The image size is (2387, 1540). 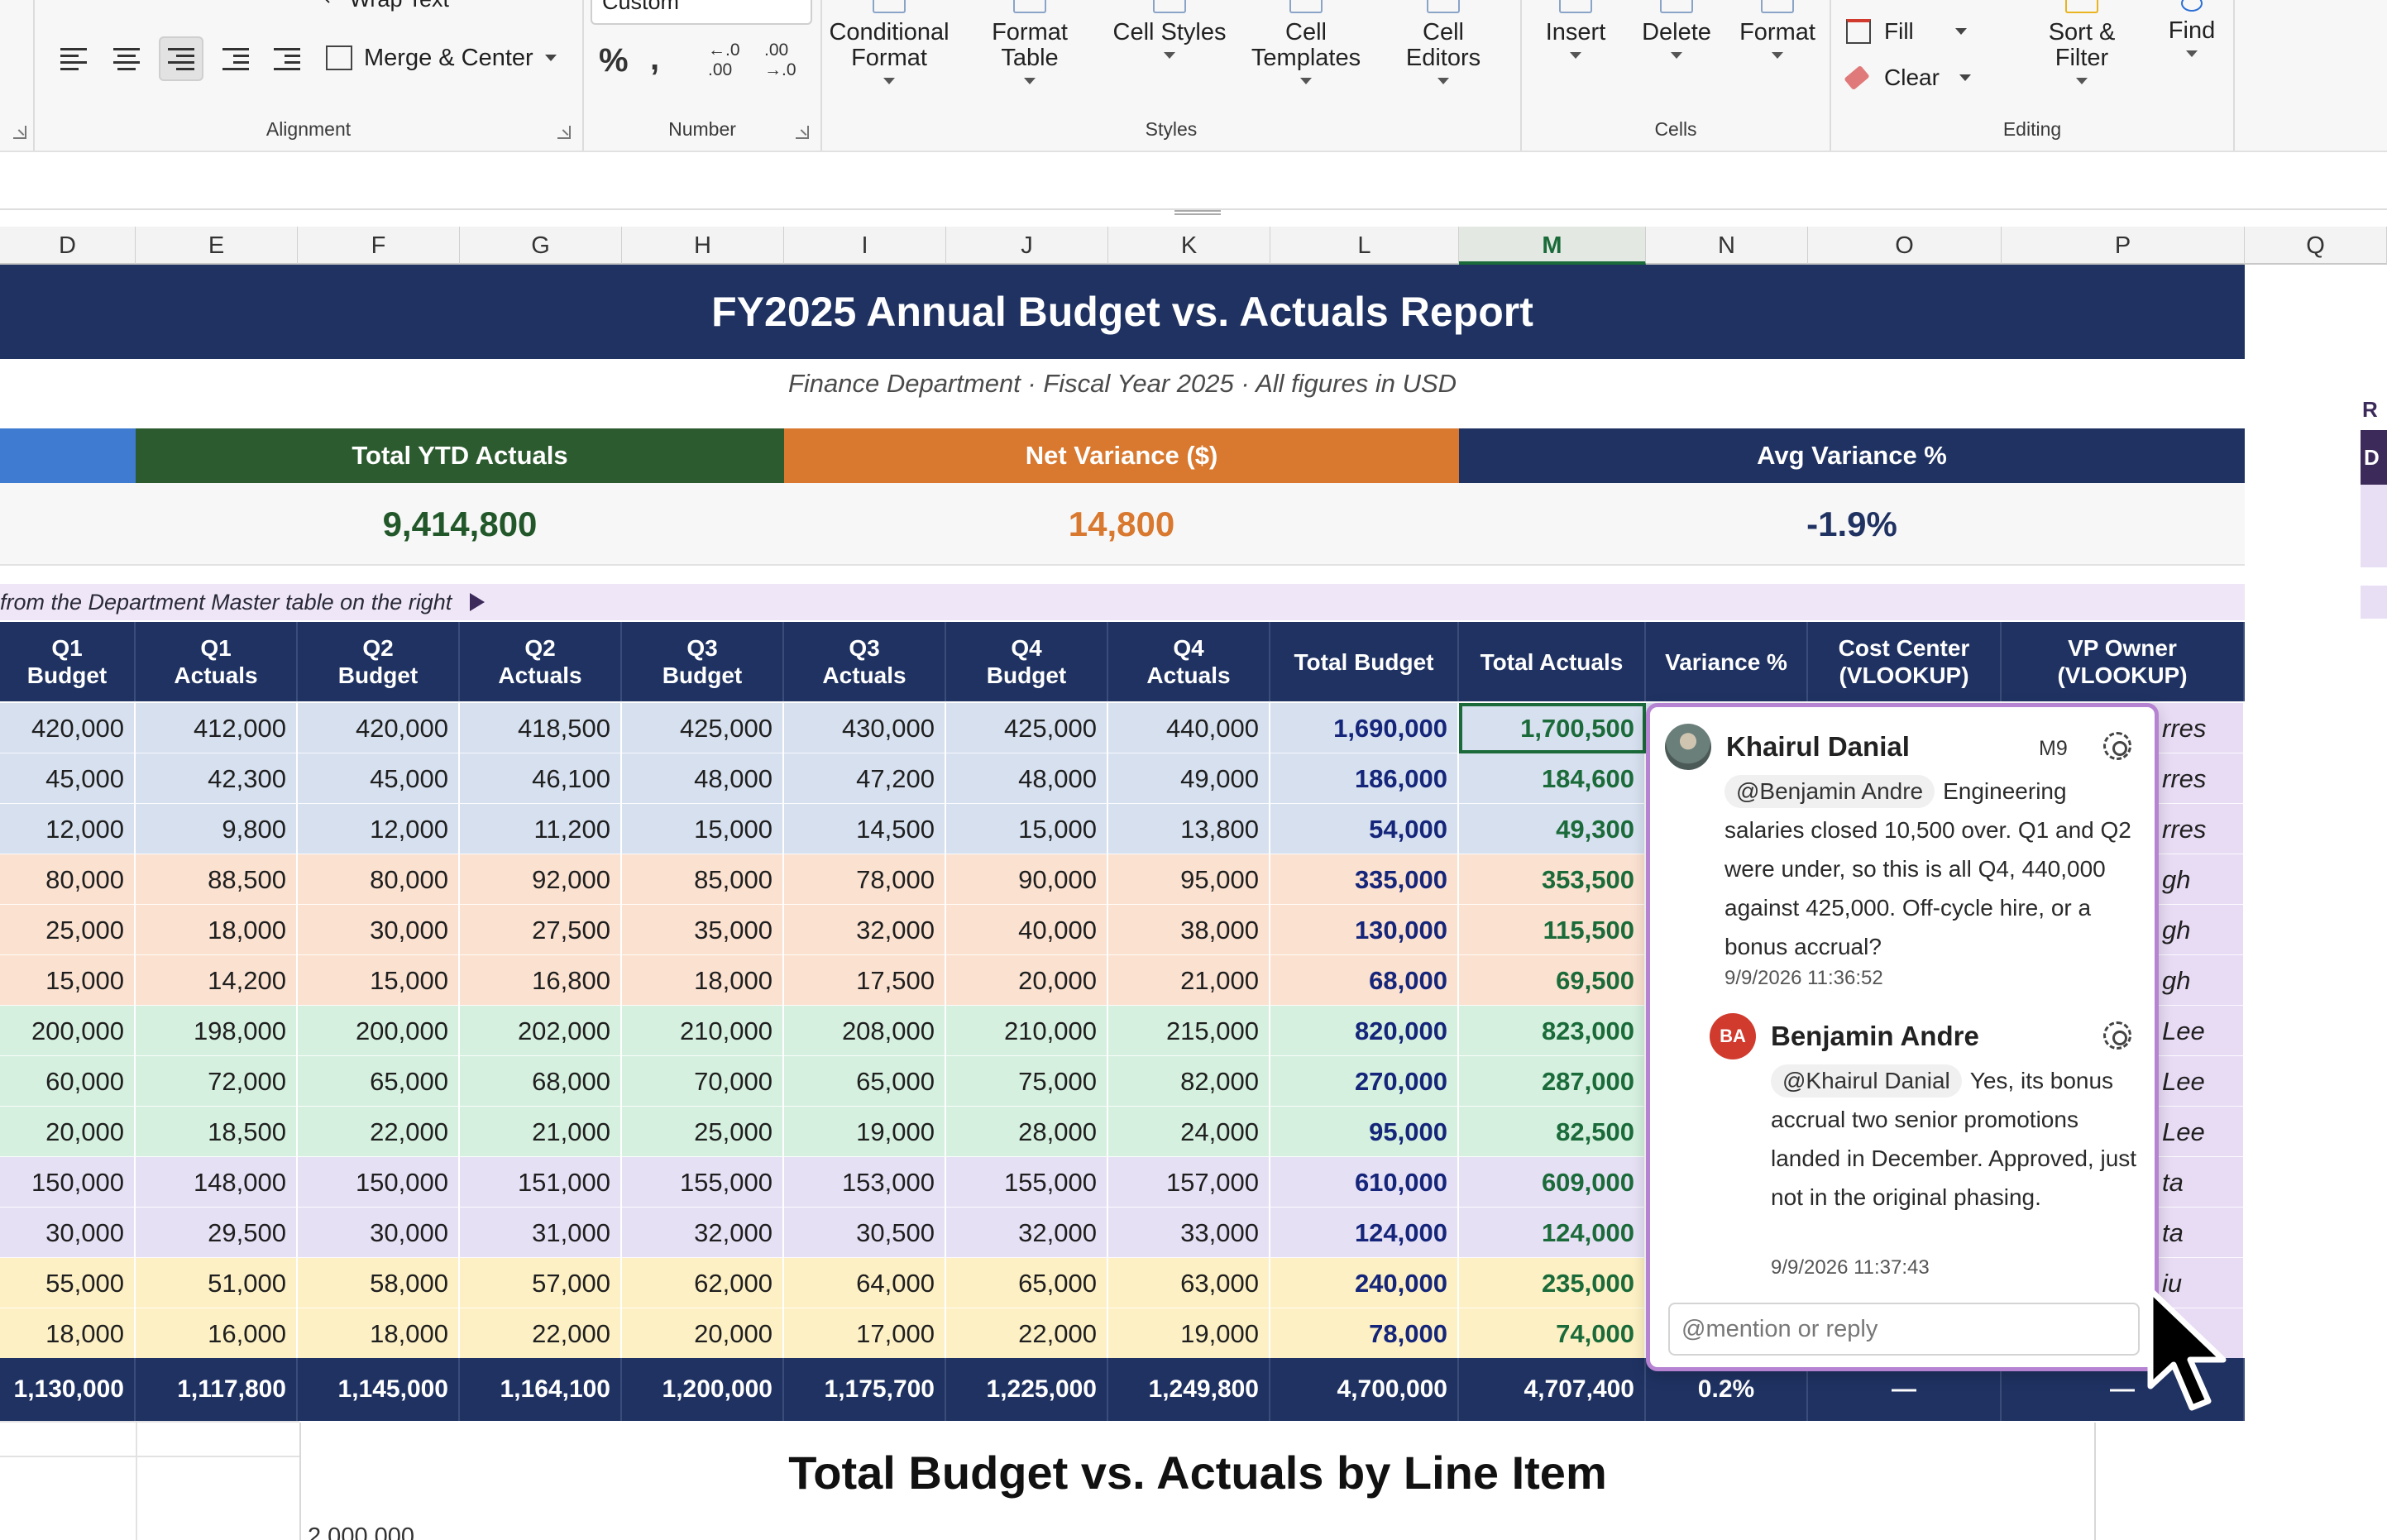 What do you see at coordinates (865, 778) in the screenshot?
I see `table-cell: 47,200` at bounding box center [865, 778].